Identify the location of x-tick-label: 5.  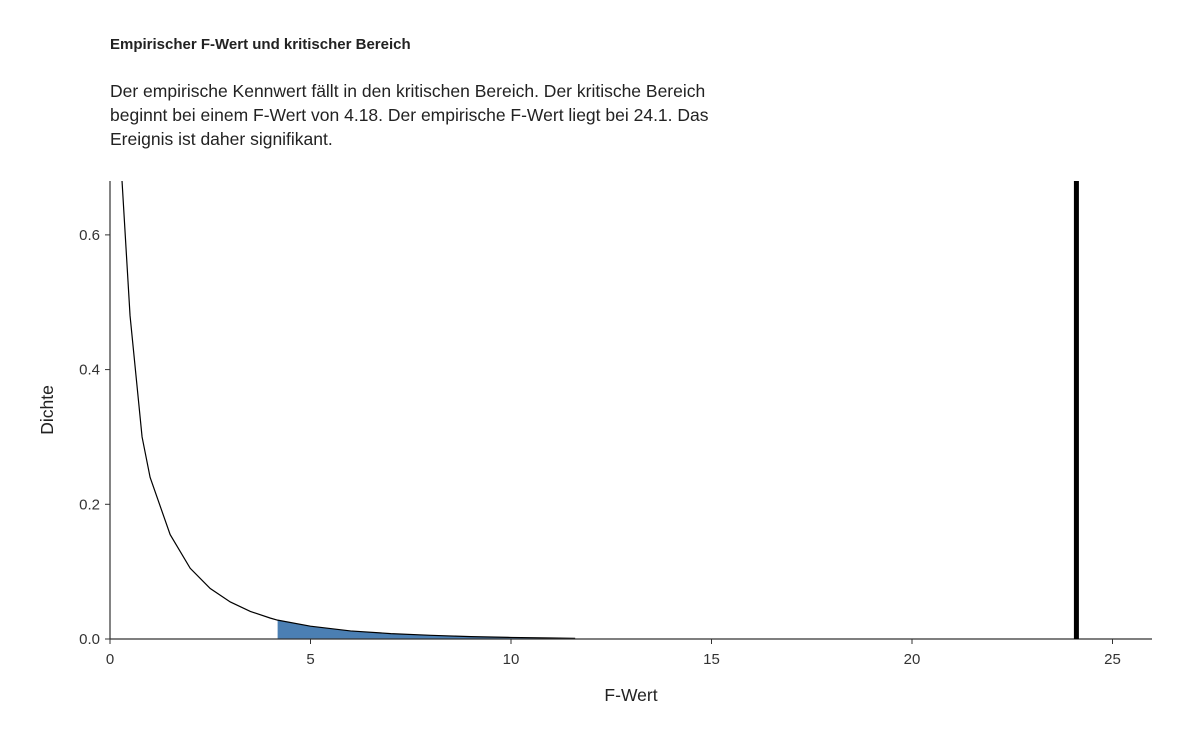
(310, 659).